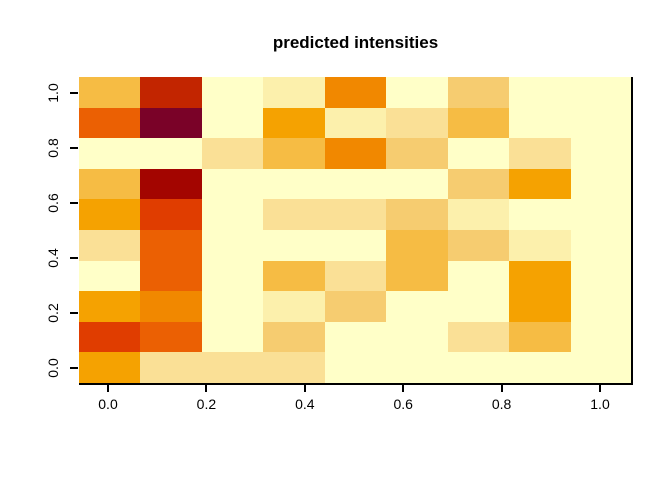 The width and height of the screenshot is (672, 480). I want to click on x-axis-tick-label: 0.2, so click(206, 404).